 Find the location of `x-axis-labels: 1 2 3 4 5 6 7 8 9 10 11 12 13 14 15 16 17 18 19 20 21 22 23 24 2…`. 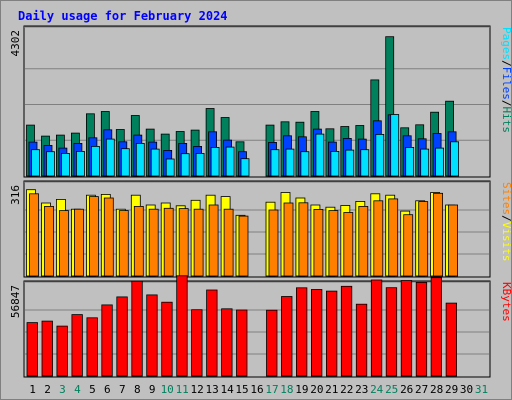

x-axis-labels: 1 2 3 4 5 6 7 8 9 10 11 12 13 14 15 16 17 18 19 20 21 22 23 24 2… is located at coordinates (258, 389).